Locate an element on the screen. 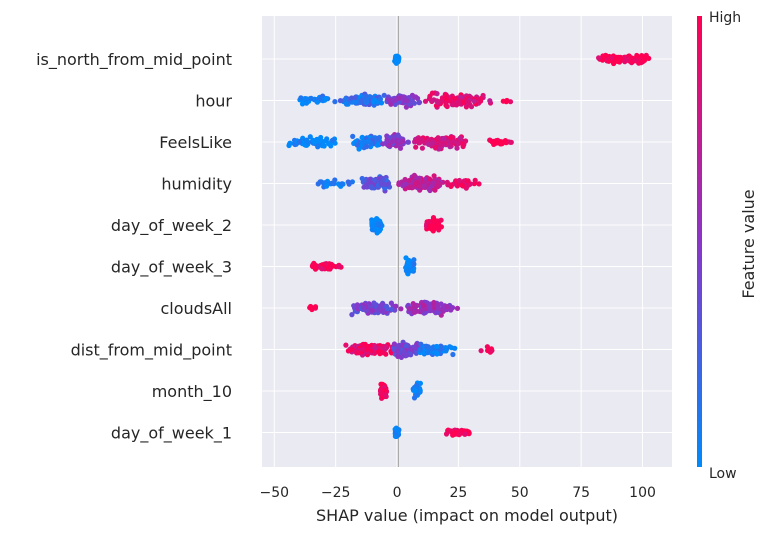  feature-label: humidity is located at coordinates (196, 184).